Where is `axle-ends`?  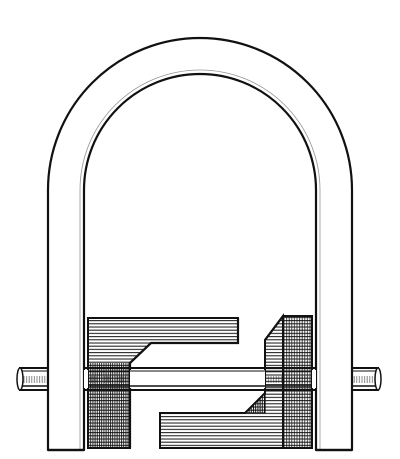 axle-ends is located at coordinates (200, 379).